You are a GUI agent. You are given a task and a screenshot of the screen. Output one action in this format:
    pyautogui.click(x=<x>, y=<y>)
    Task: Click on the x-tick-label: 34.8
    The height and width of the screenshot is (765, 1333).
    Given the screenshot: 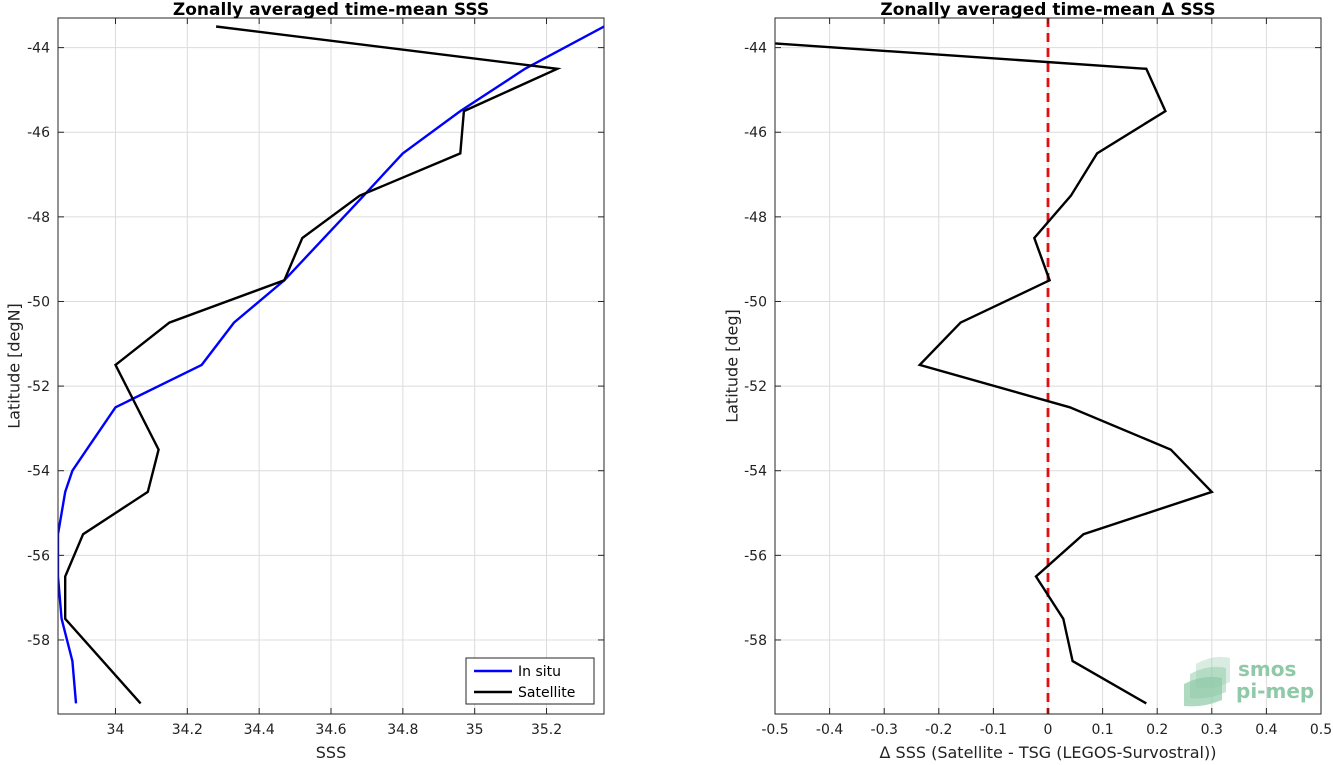 What is the action you would take?
    pyautogui.click(x=402, y=730)
    